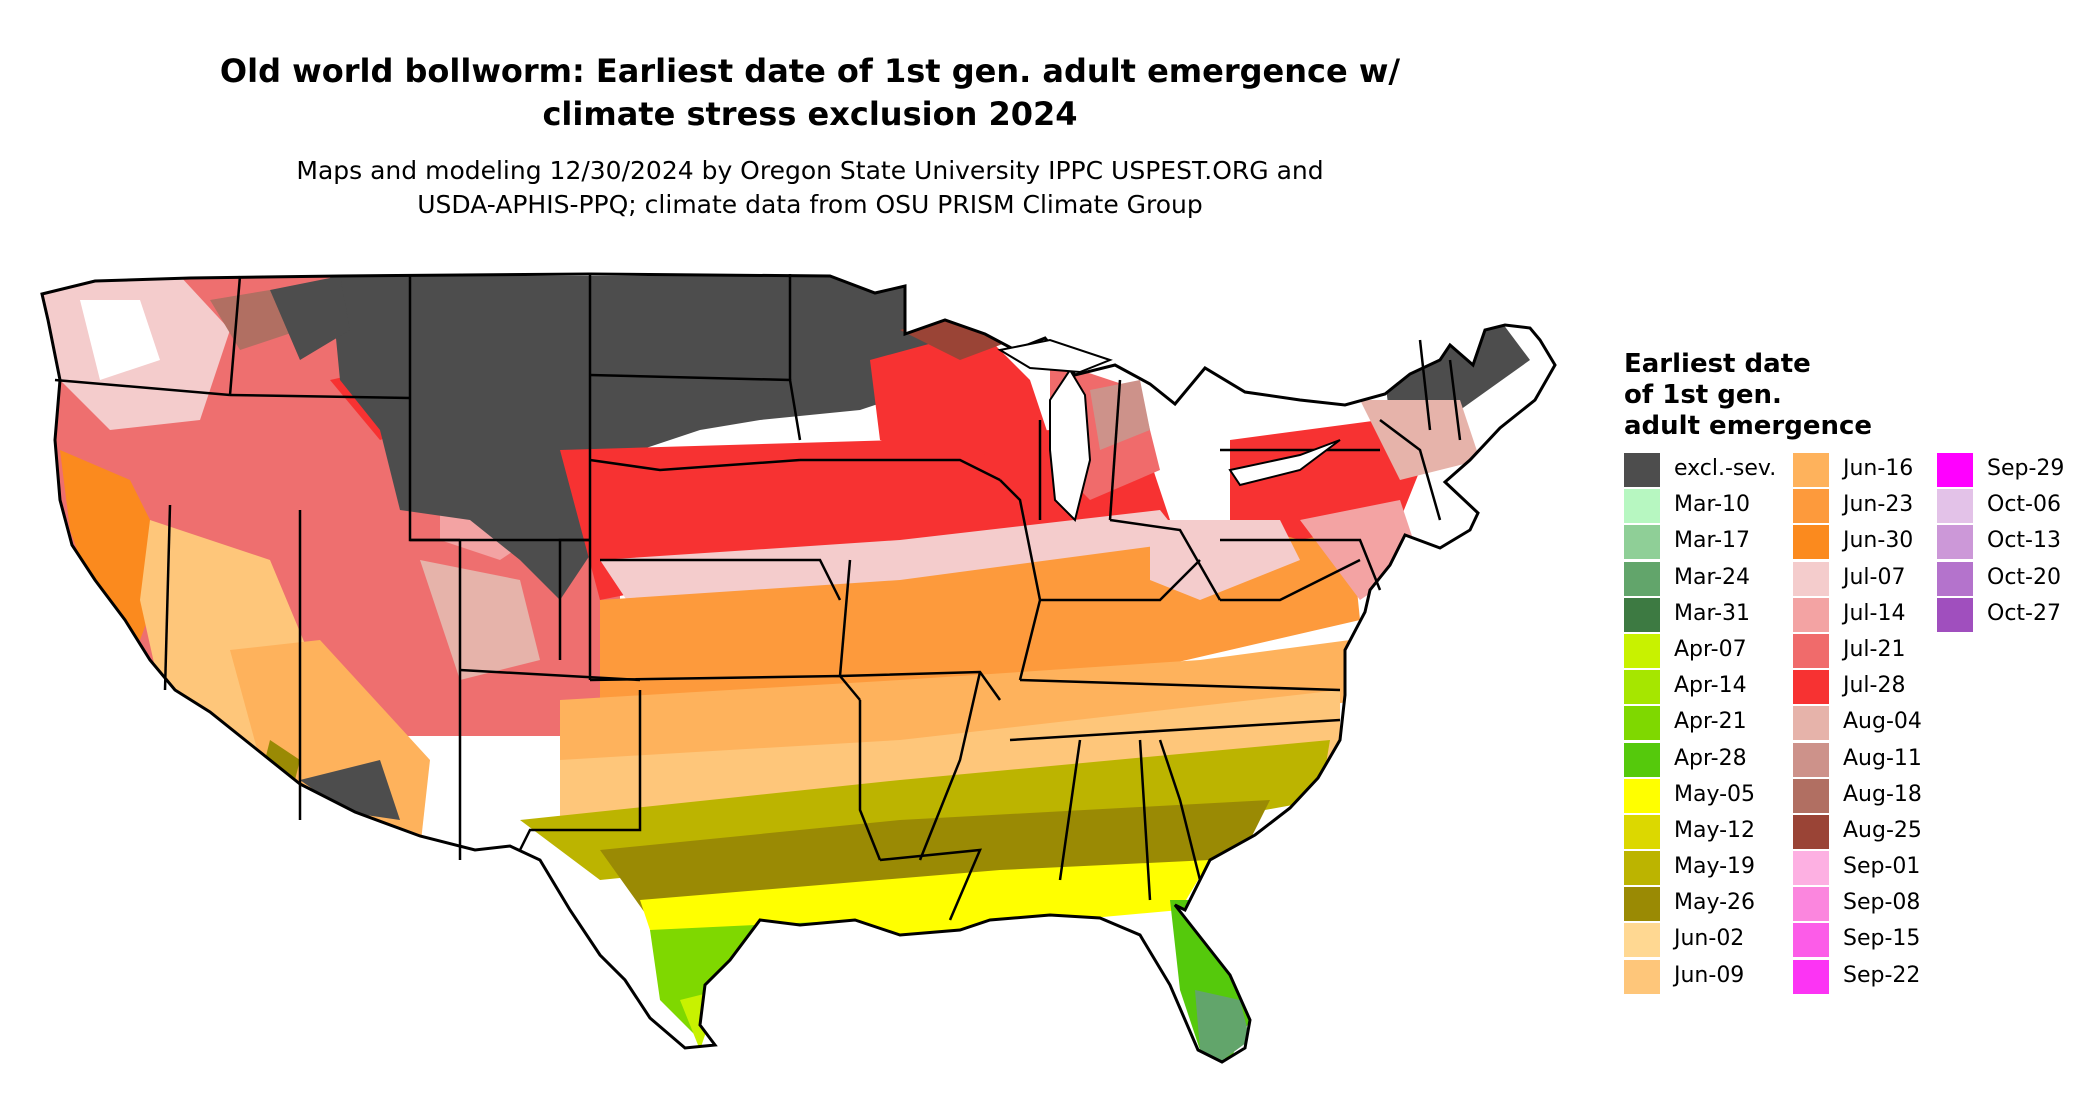 This screenshot has height=1116, width=2100. What do you see at coordinates (1715, 830) in the screenshot?
I see `legend-label: May-12` at bounding box center [1715, 830].